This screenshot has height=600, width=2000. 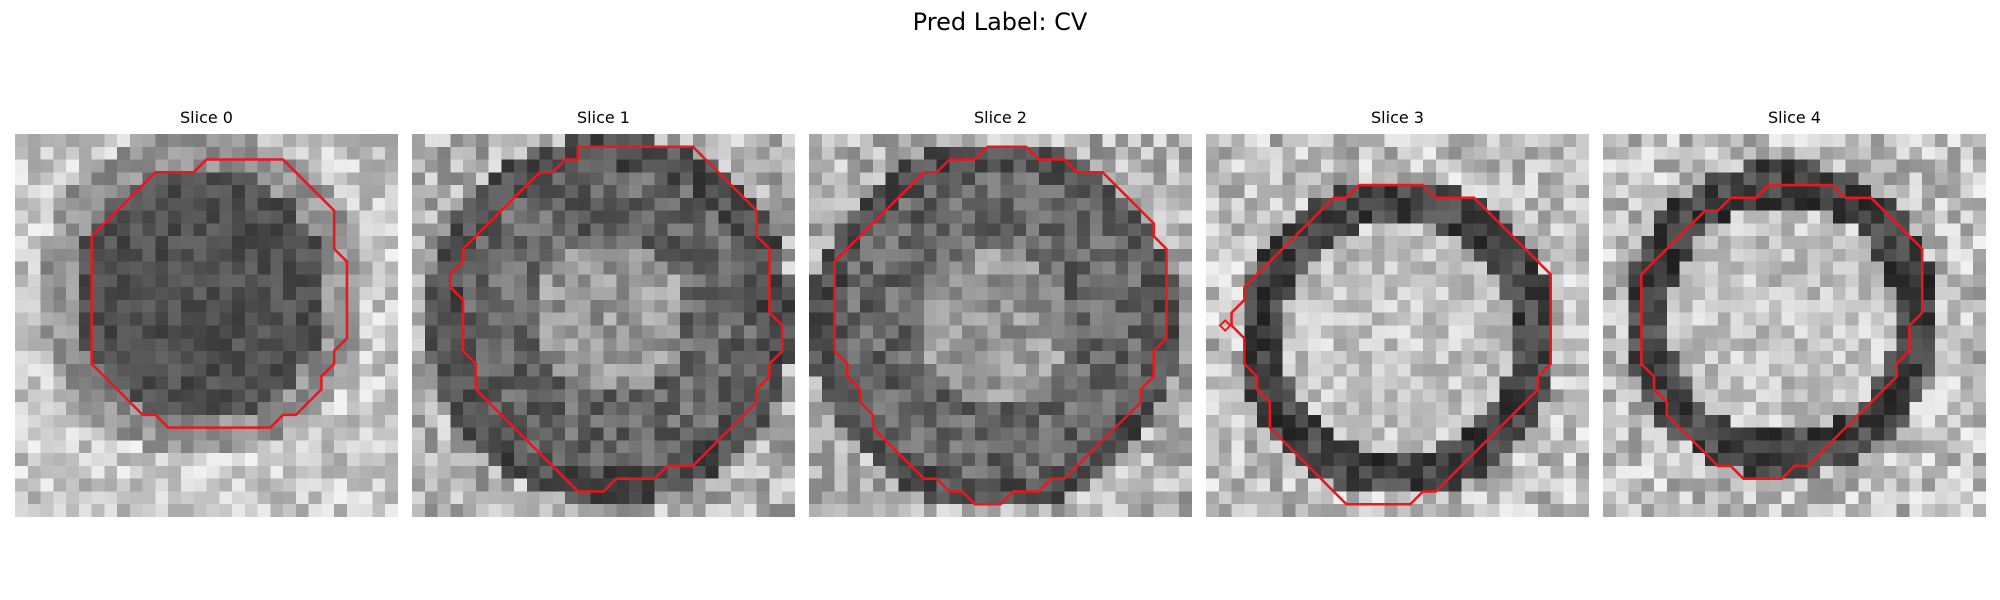 I want to click on contour-marker, so click(x=1225, y=325).